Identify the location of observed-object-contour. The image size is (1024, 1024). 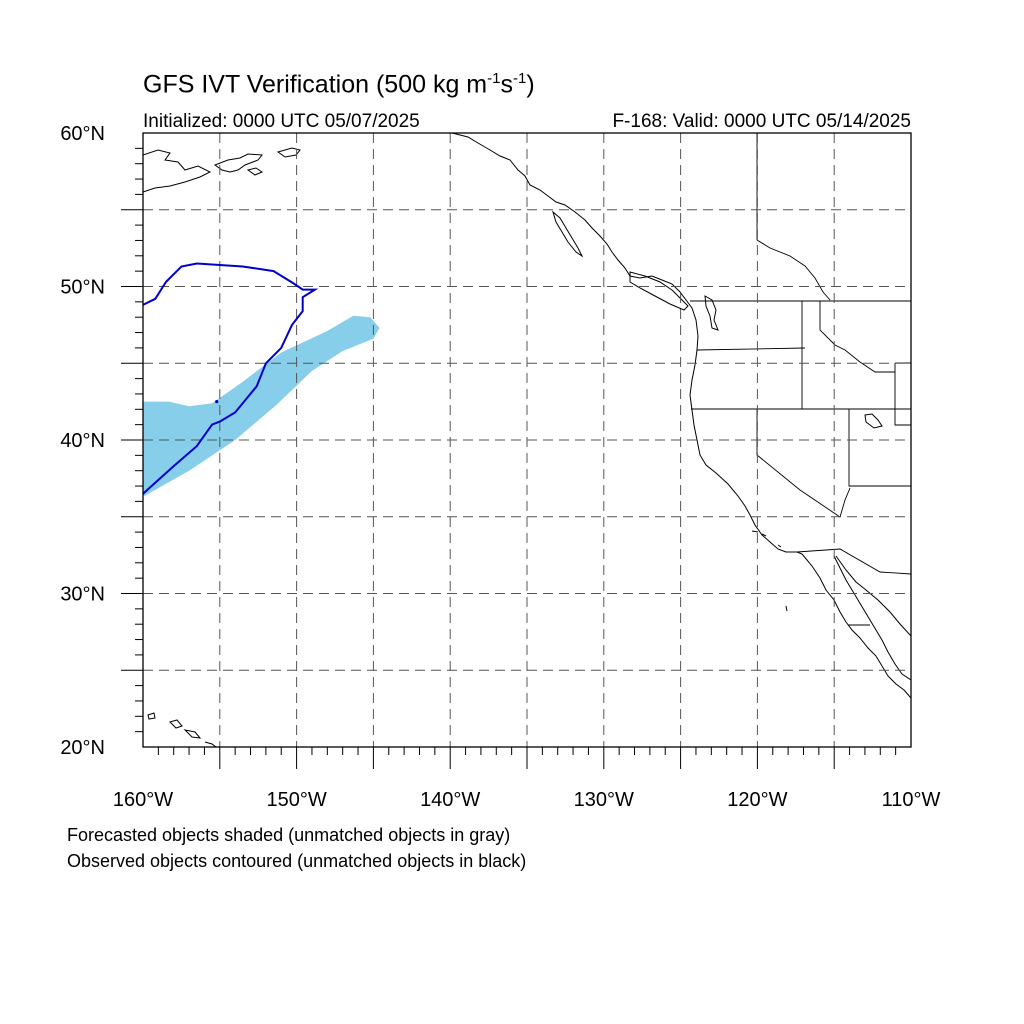
(231, 378).